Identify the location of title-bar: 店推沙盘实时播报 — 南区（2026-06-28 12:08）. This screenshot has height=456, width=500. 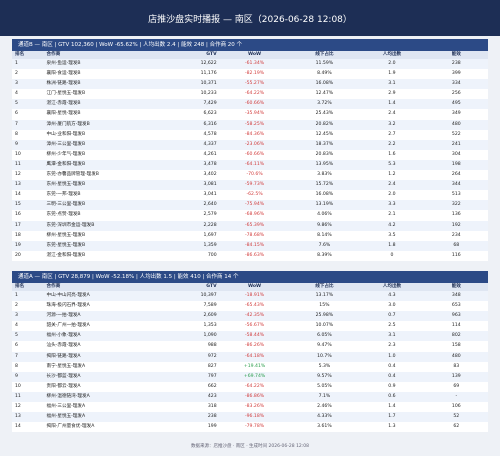
(250, 18).